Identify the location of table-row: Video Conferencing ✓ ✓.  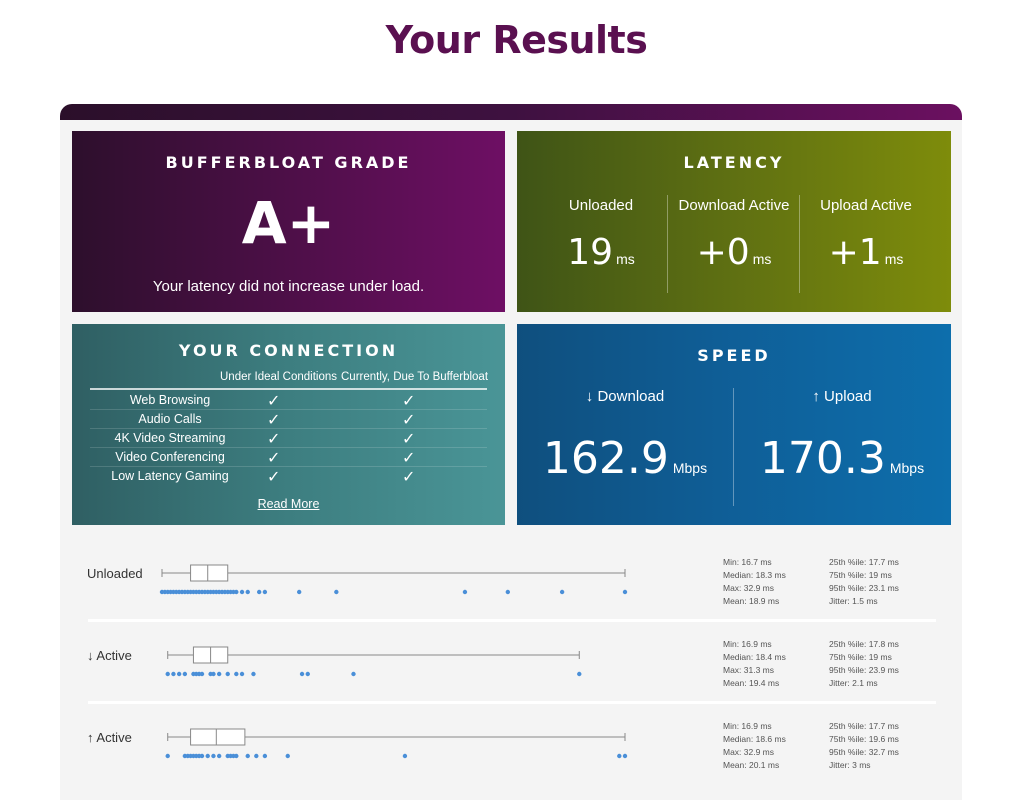
(288, 457).